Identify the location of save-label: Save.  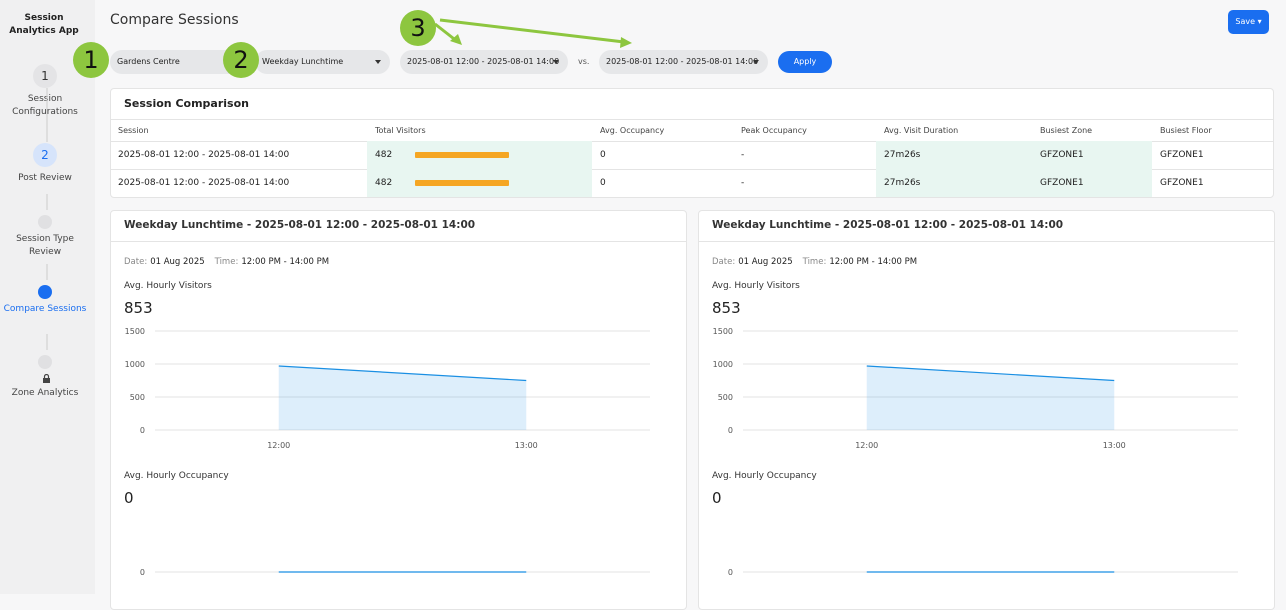
(1245, 21).